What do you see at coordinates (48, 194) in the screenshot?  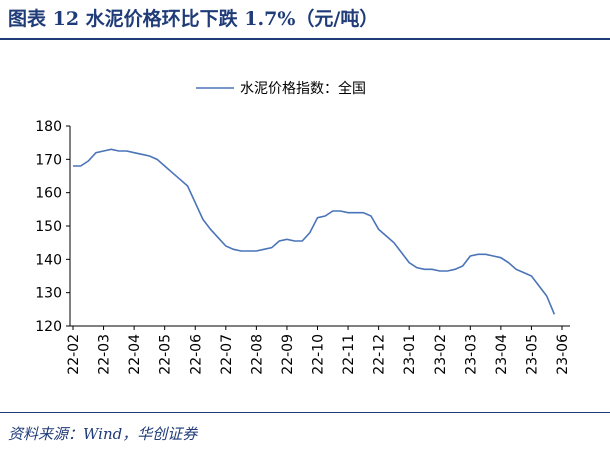 I see `y-tick-label: 160` at bounding box center [48, 194].